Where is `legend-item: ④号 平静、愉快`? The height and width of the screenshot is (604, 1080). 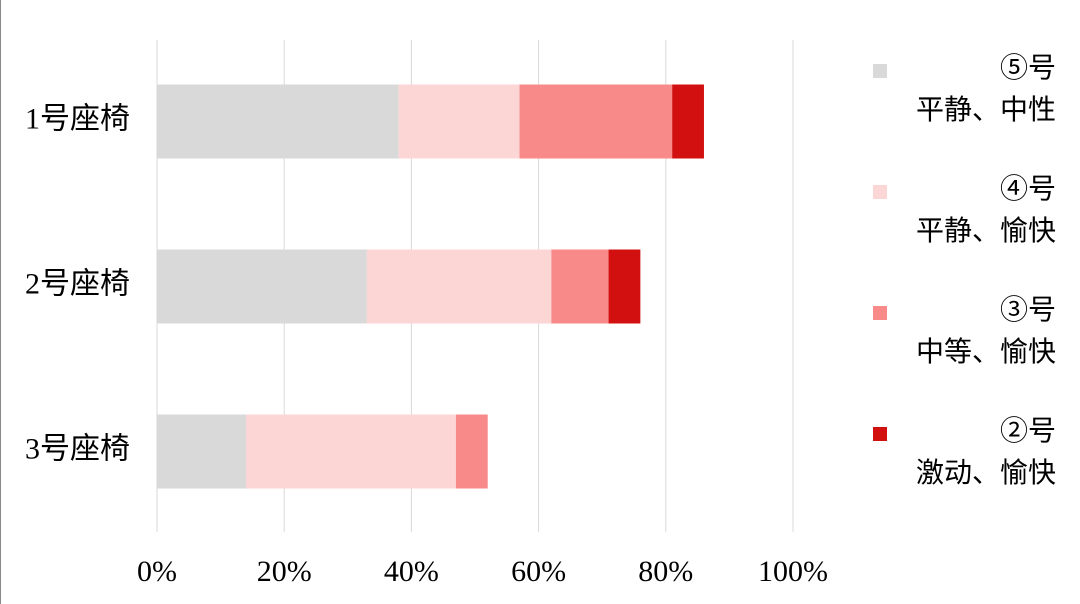
legend-item: ④号 平静、愉快 is located at coordinates (963, 223).